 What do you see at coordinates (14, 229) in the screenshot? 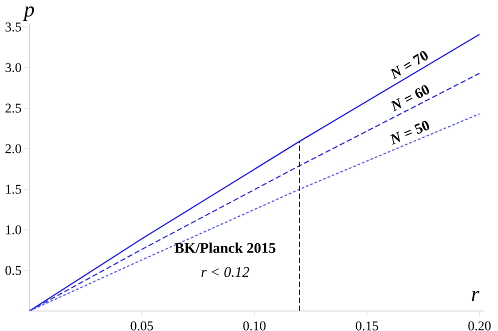
I see `y-tick-label: 1.0` at bounding box center [14, 229].